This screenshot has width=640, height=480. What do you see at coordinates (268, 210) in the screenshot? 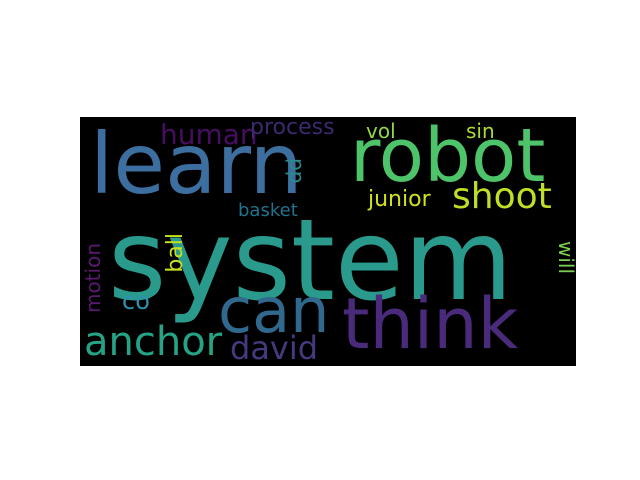
I see `word-basket: basket` at bounding box center [268, 210].